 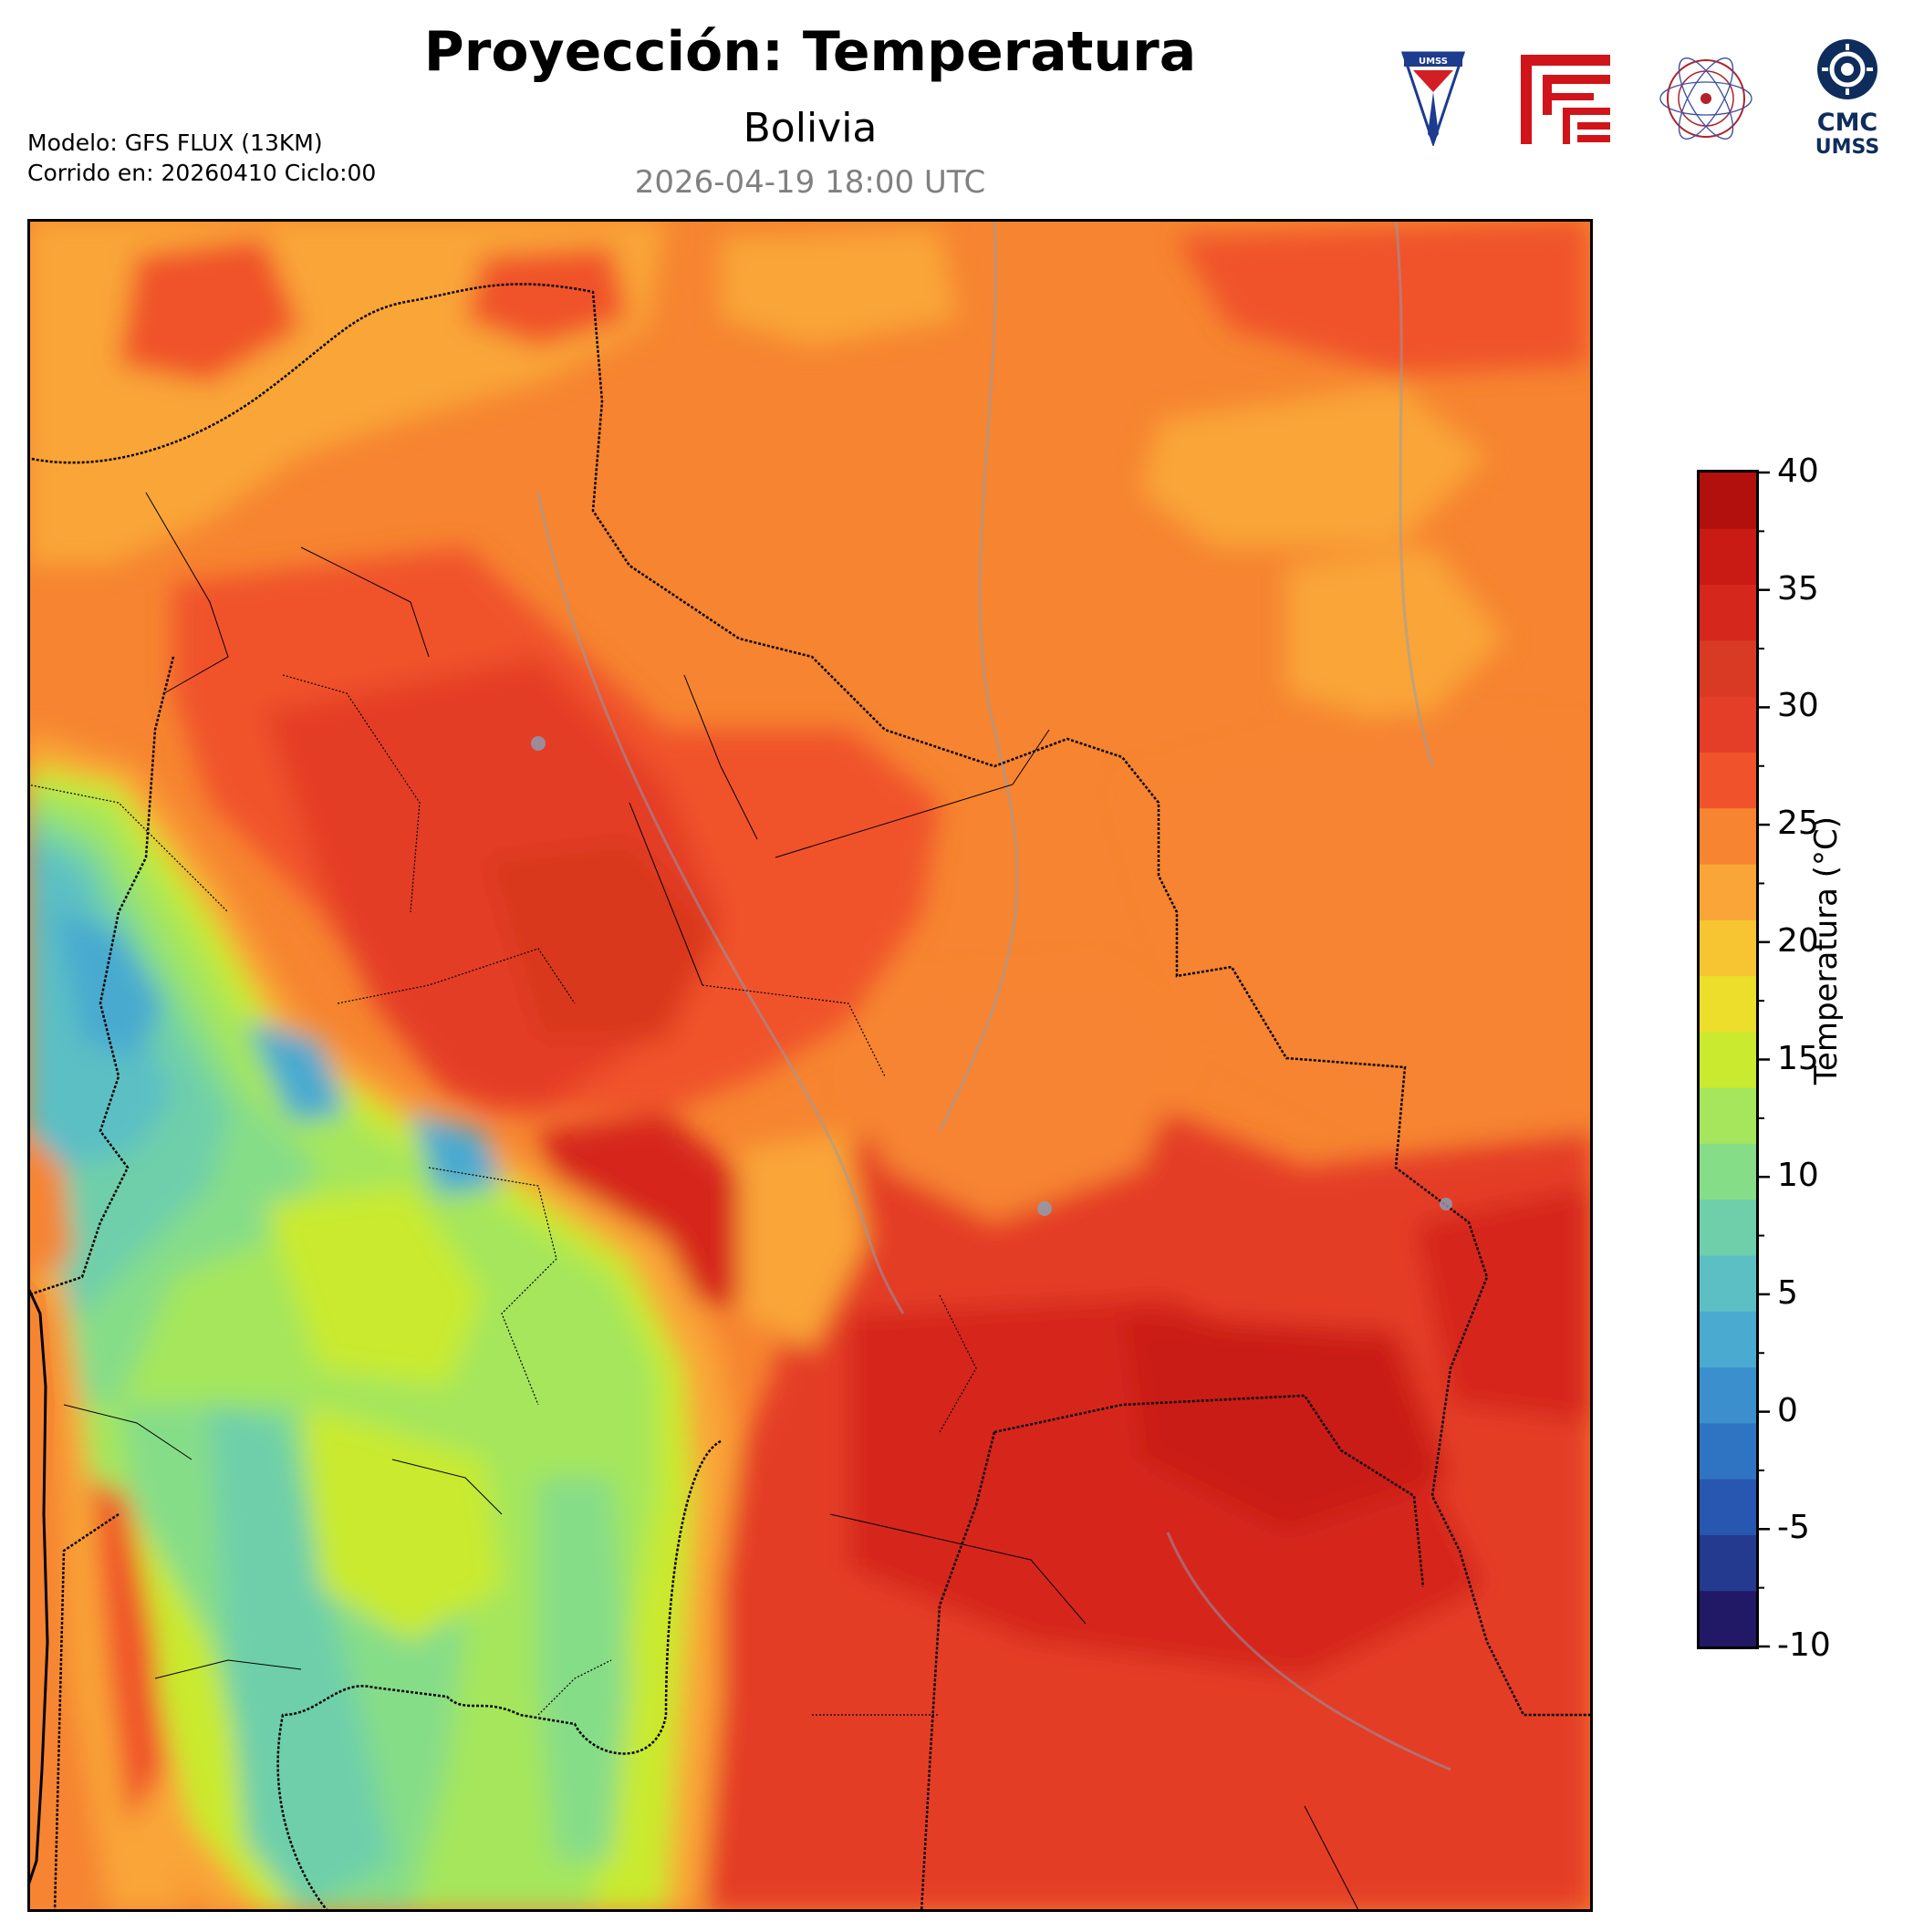 I want to click on colorbar-blocks, so click(x=1728, y=1060).